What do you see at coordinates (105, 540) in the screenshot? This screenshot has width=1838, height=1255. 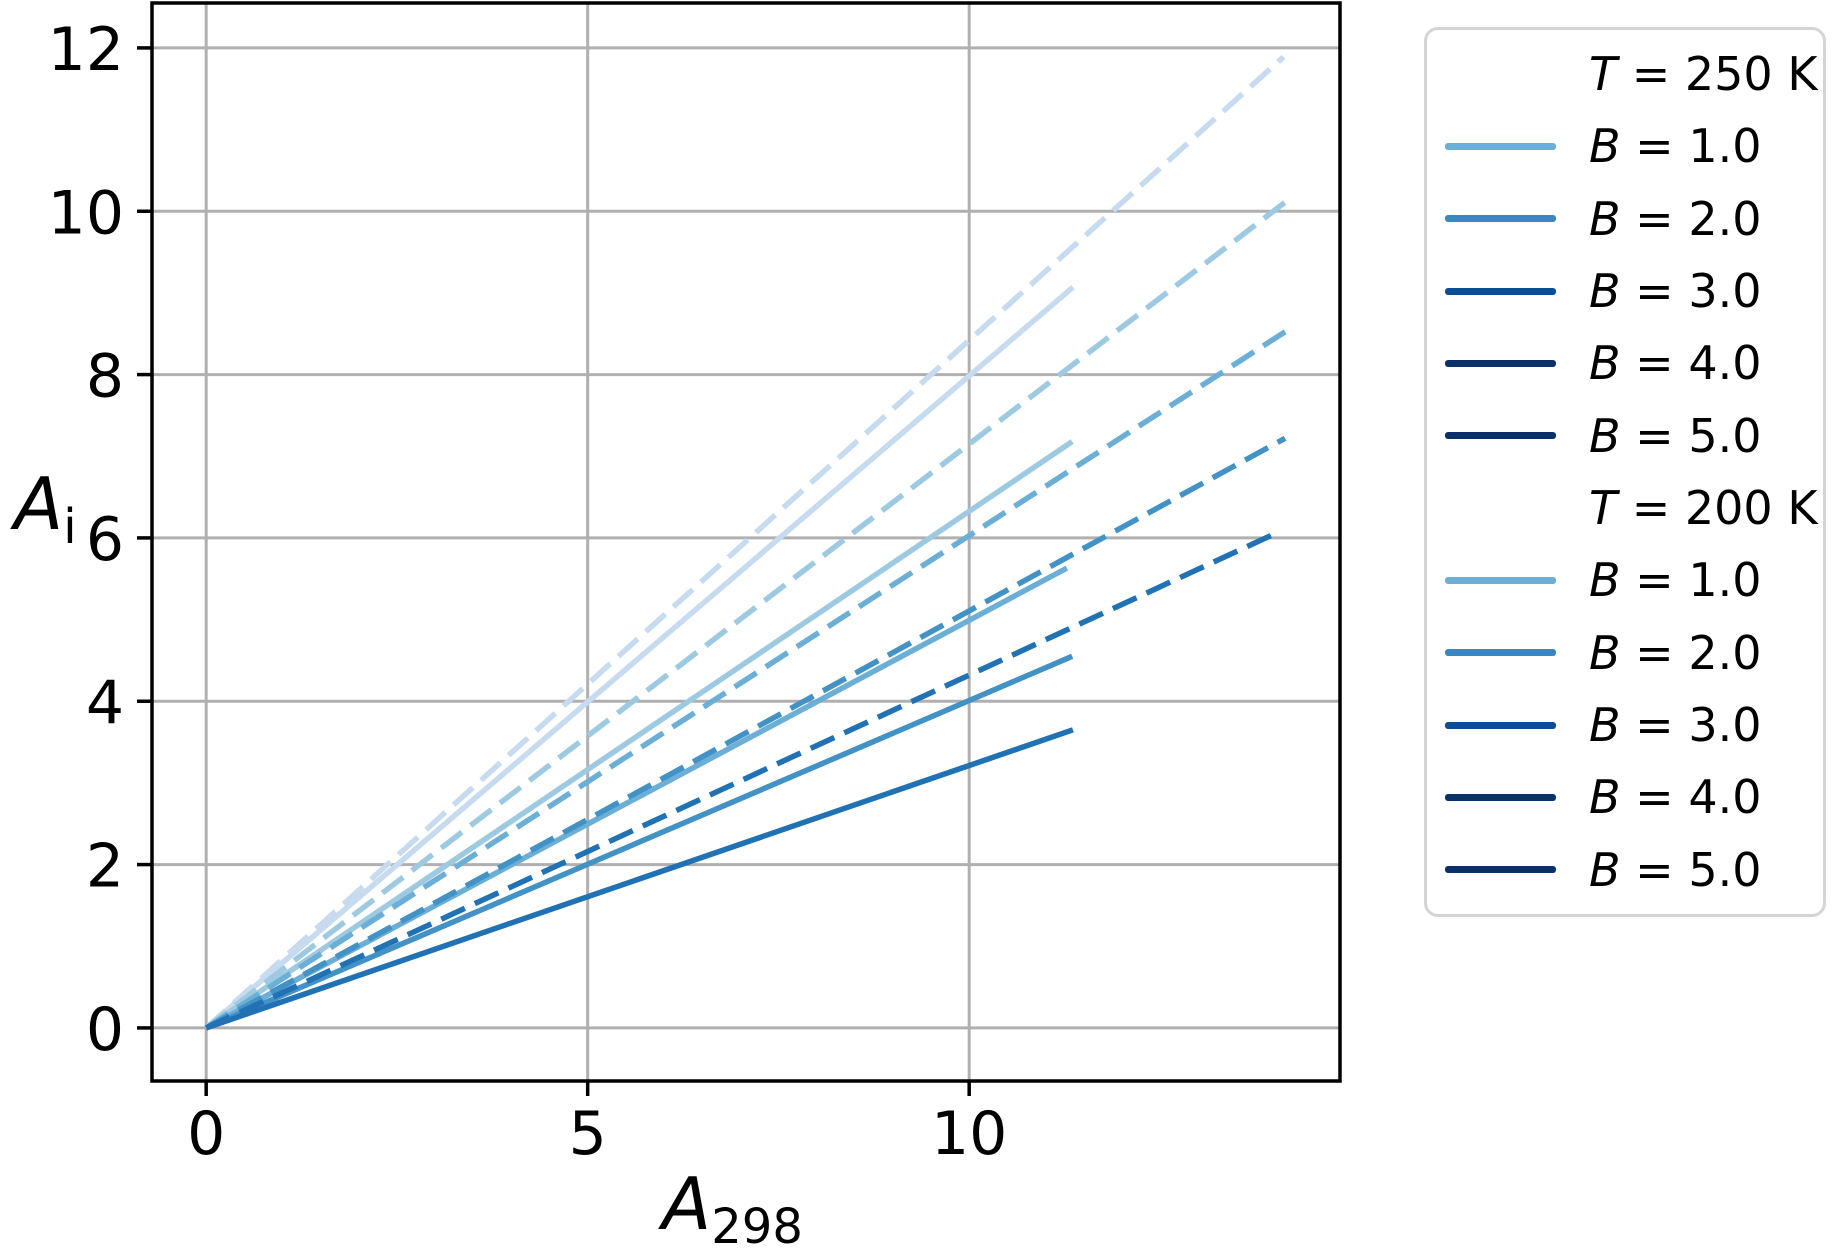 I see `y-tick-label: 6` at bounding box center [105, 540].